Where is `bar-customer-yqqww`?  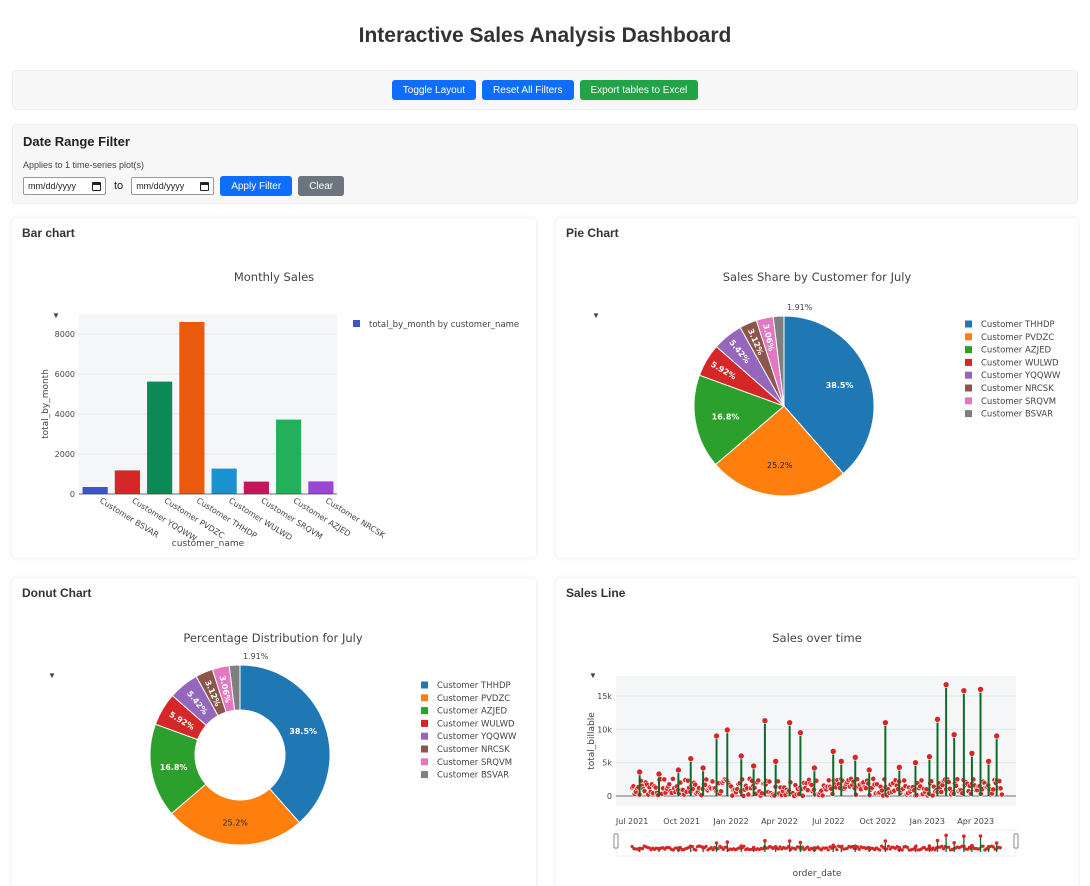 bar-customer-yqqww is located at coordinates (127, 482).